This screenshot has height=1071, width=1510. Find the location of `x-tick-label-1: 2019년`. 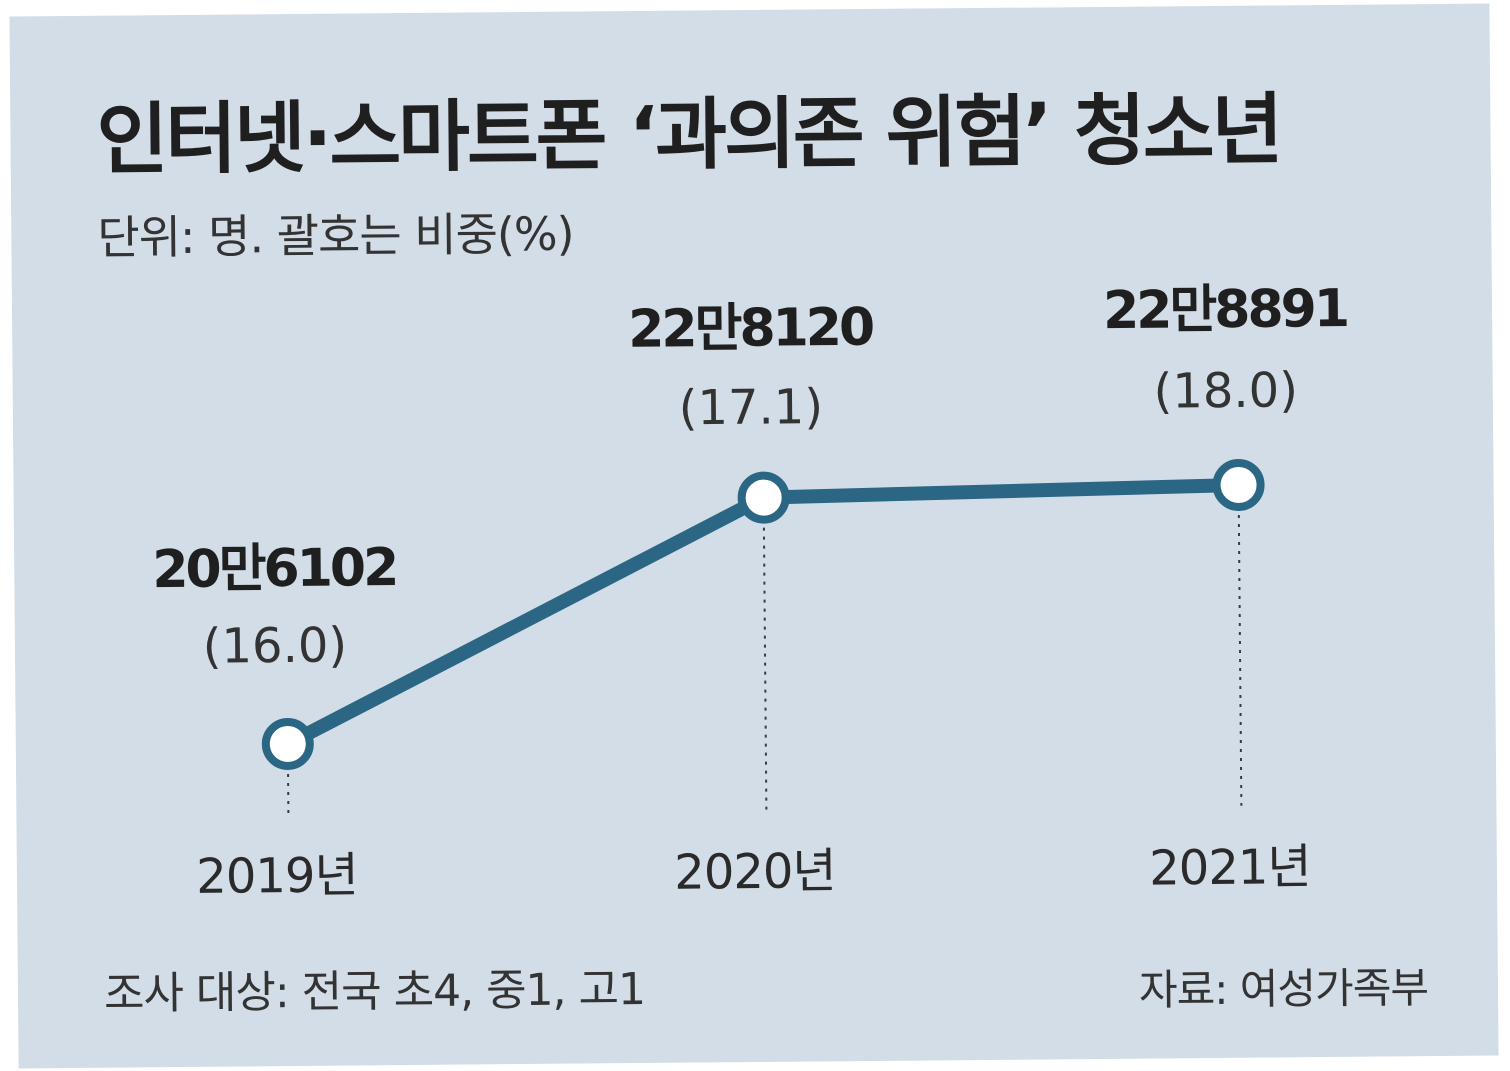

x-tick-label-1: 2019년 is located at coordinates (277, 875).